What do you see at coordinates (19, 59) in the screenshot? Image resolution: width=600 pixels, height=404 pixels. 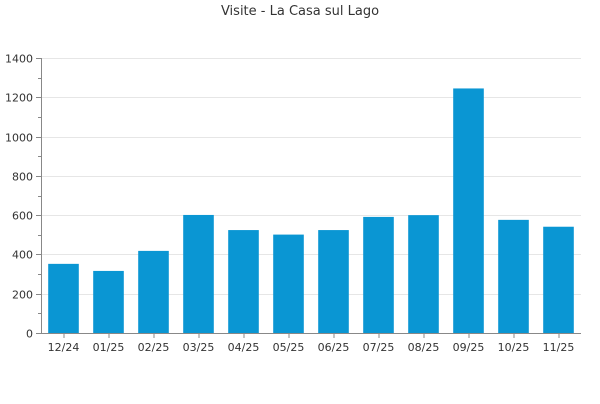 I see `y-tick-label: 1400` at bounding box center [19, 59].